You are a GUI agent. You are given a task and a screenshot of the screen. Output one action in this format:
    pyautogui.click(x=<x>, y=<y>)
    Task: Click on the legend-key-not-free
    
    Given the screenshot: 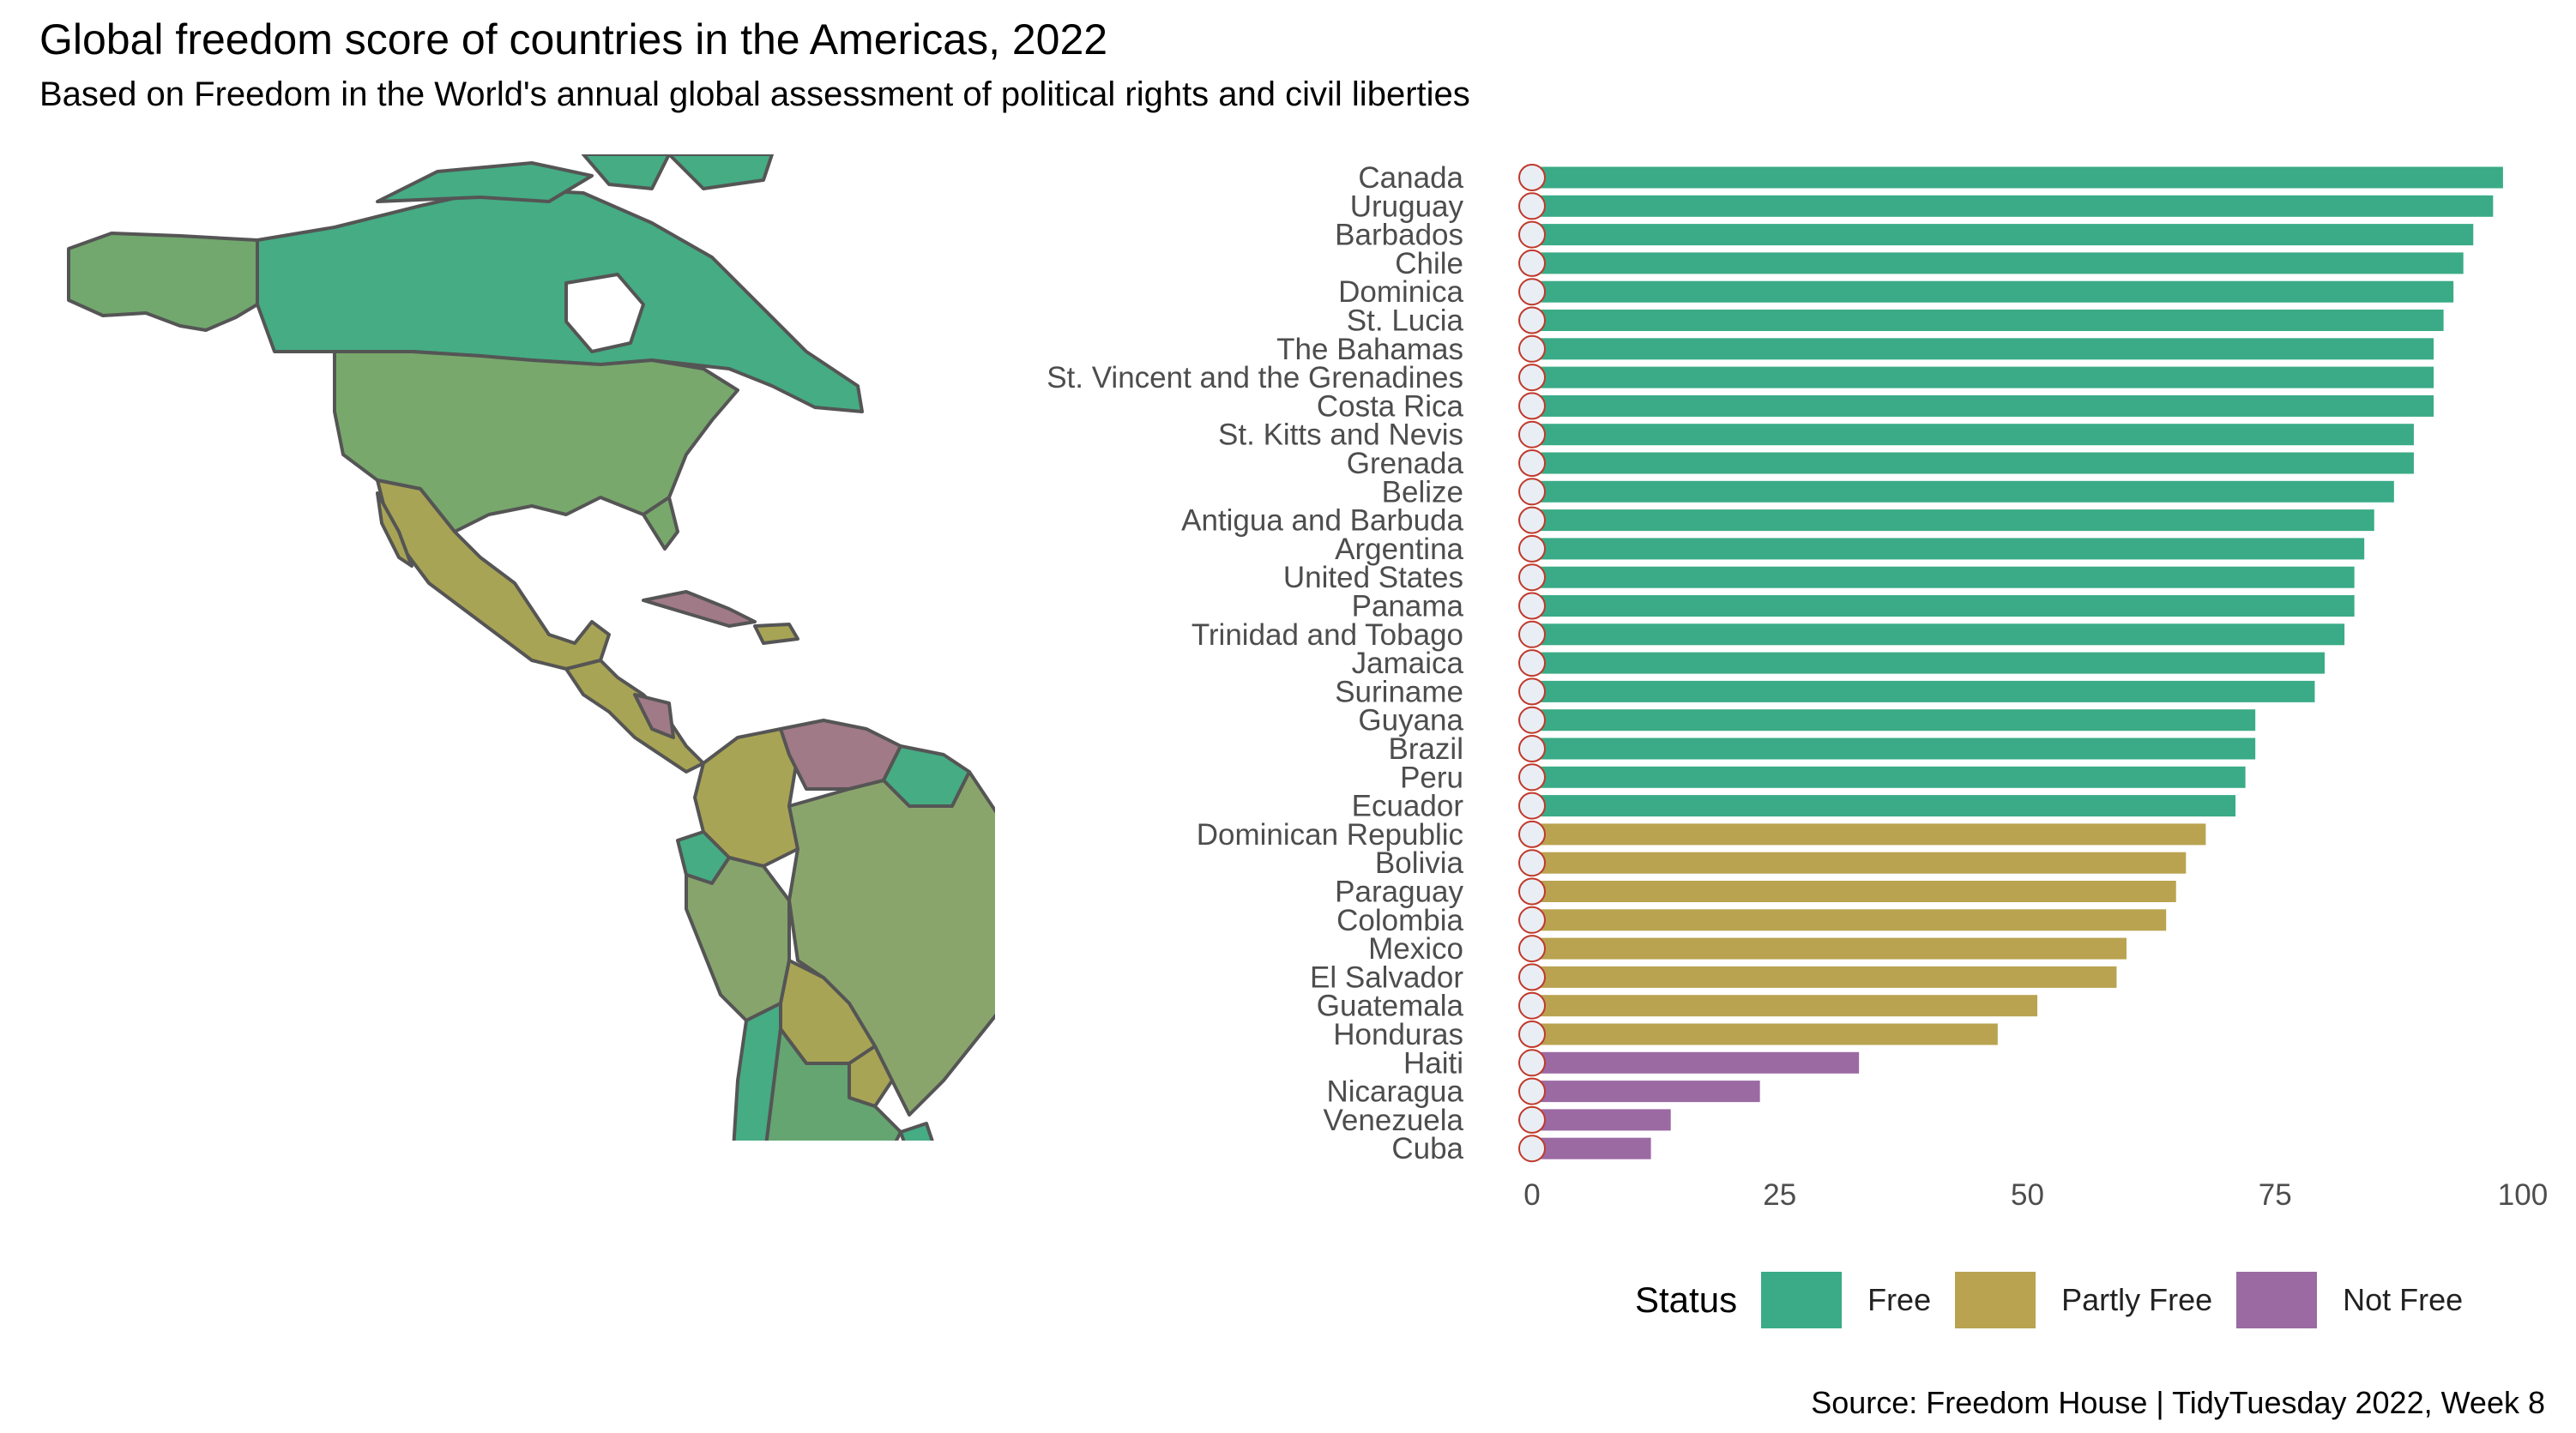 What is the action you would take?
    pyautogui.click(x=2277, y=1300)
    